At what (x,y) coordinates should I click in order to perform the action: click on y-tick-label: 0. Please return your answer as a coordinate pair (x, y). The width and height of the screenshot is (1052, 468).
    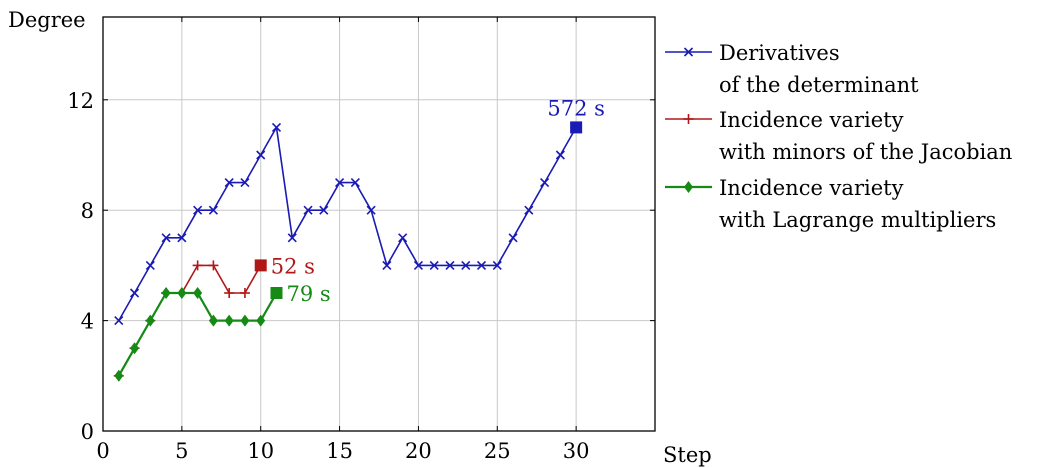
    Looking at the image, I should click on (87, 432).